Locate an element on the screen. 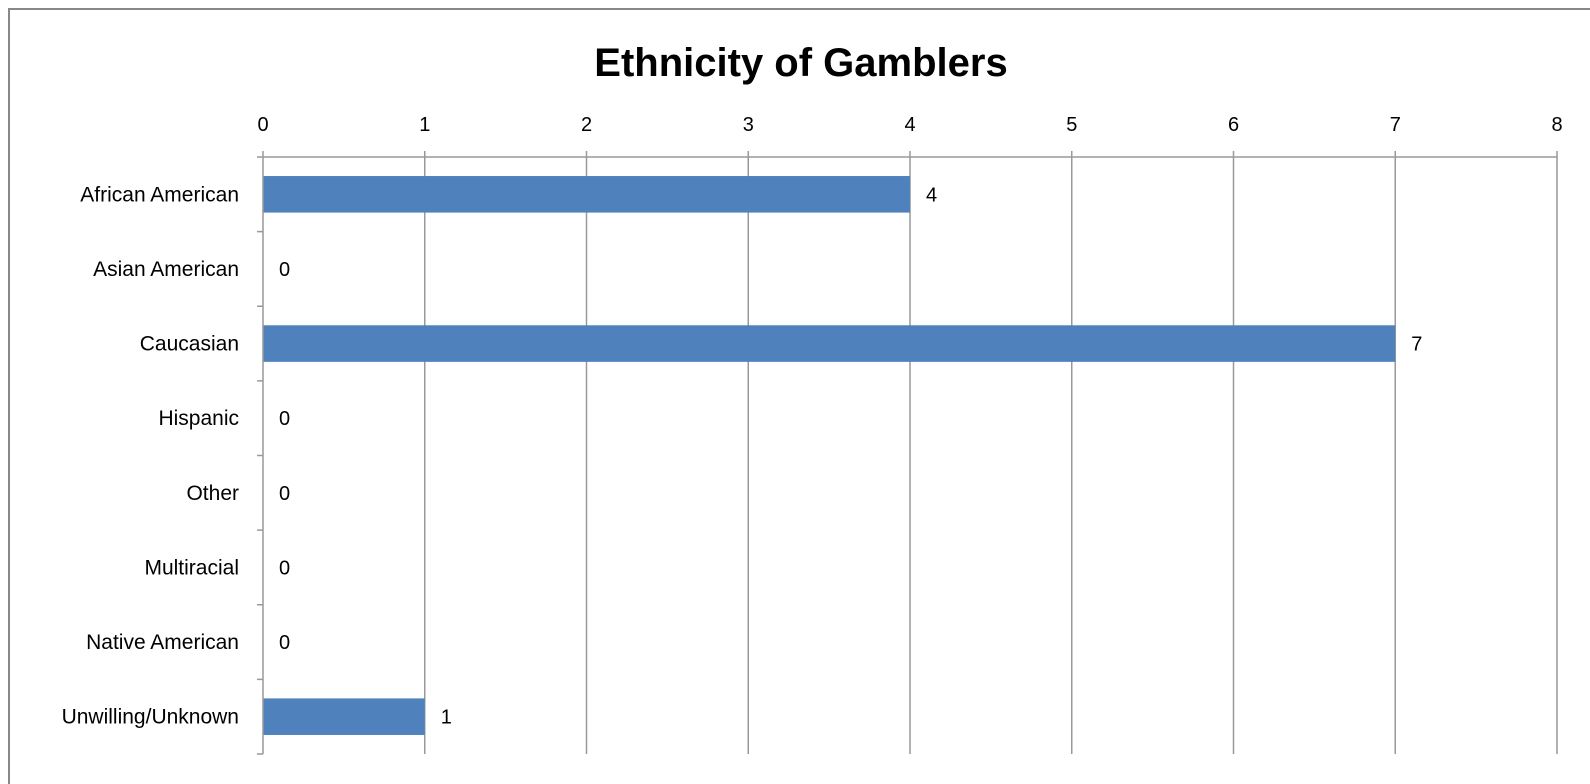 This screenshot has width=1590, height=784. category-label: Multiracial is located at coordinates (191, 567).